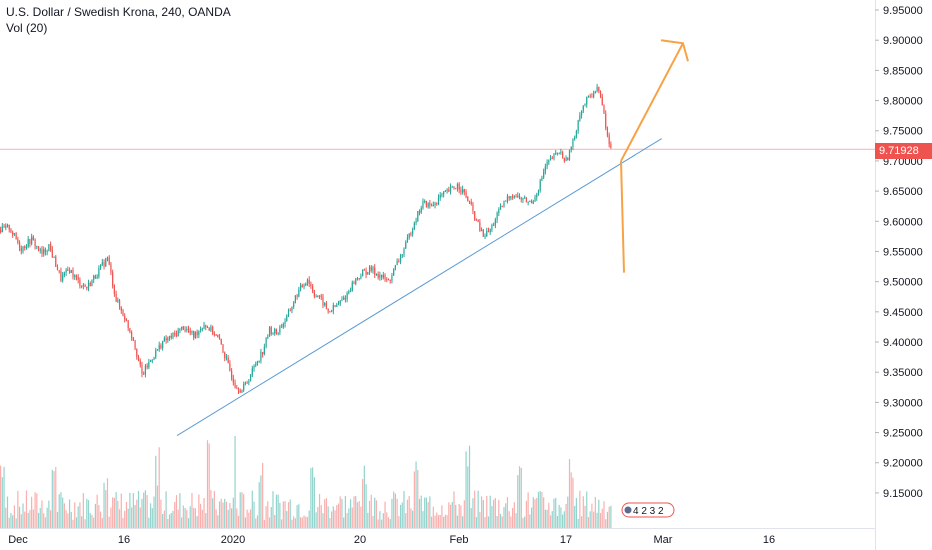 This screenshot has width=932, height=550. Describe the element at coordinates (903, 41) in the screenshot. I see `y-tick-label: 9.90000` at that location.